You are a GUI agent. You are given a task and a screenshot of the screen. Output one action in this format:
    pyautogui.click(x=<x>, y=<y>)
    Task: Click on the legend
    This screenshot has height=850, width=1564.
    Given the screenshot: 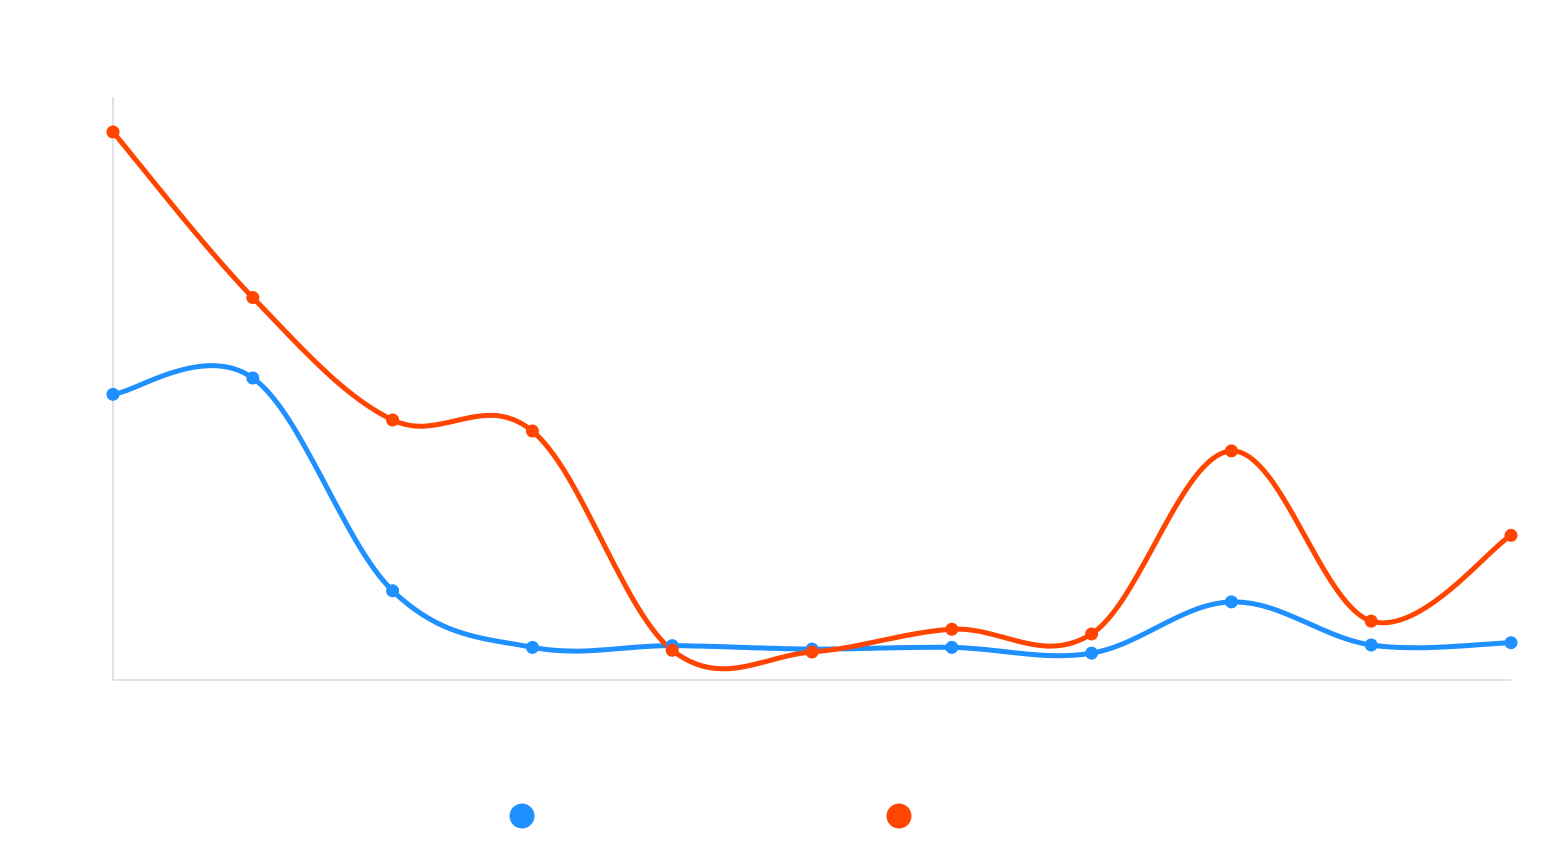 What is the action you would take?
    pyautogui.click(x=710, y=816)
    